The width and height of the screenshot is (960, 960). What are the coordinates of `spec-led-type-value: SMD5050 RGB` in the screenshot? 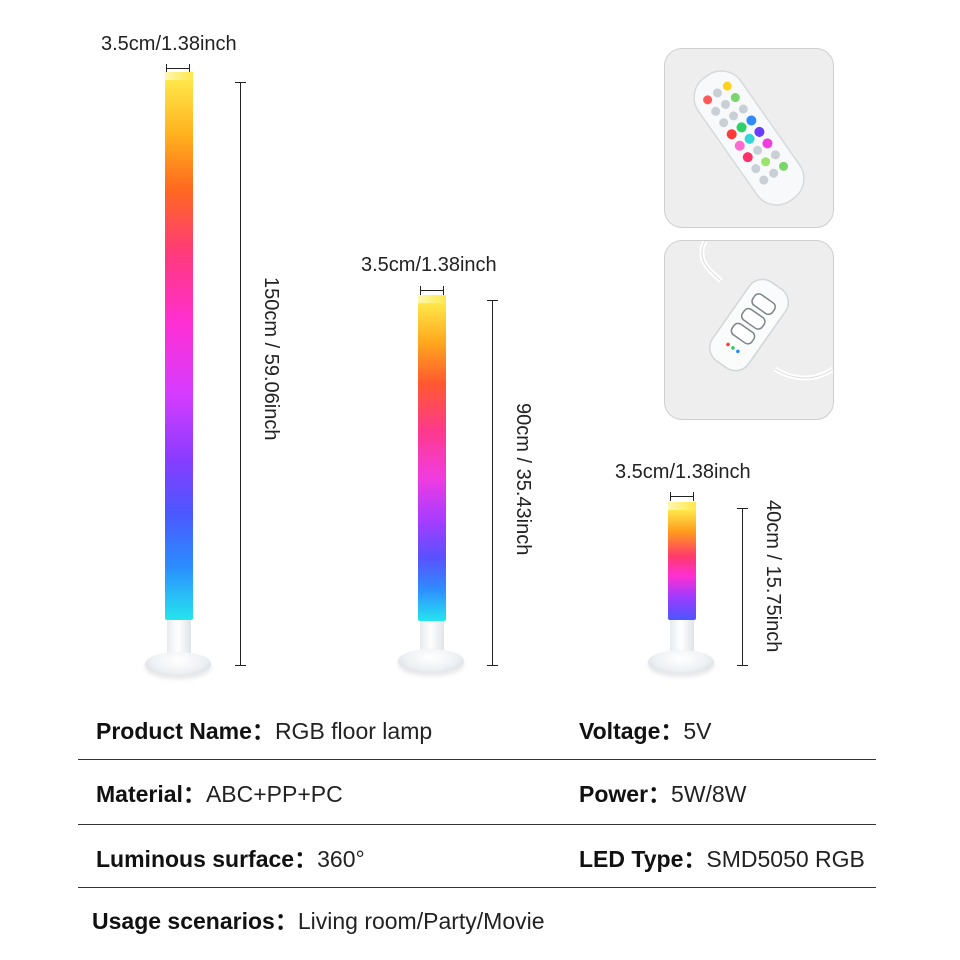 It's located at (785, 859).